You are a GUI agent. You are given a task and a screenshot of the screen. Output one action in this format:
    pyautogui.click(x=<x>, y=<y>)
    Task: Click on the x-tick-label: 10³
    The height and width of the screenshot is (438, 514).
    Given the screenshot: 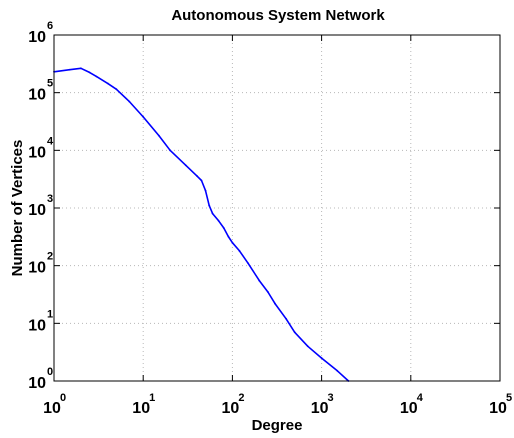 What is the action you would take?
    pyautogui.click(x=322, y=404)
    